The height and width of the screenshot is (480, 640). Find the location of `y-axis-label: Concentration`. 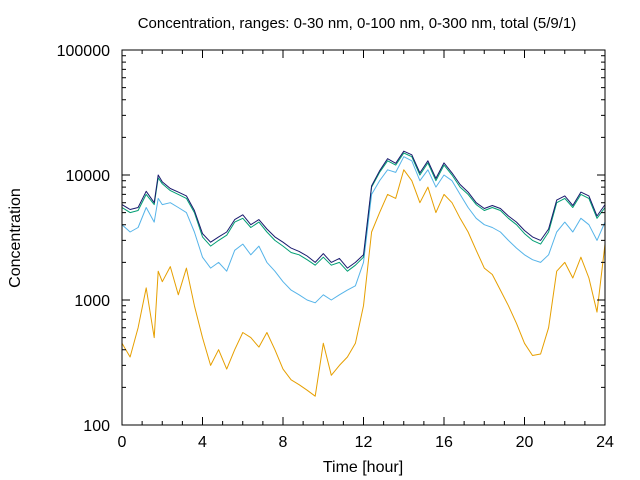

y-axis-label: Concentration is located at coordinates (15, 238).